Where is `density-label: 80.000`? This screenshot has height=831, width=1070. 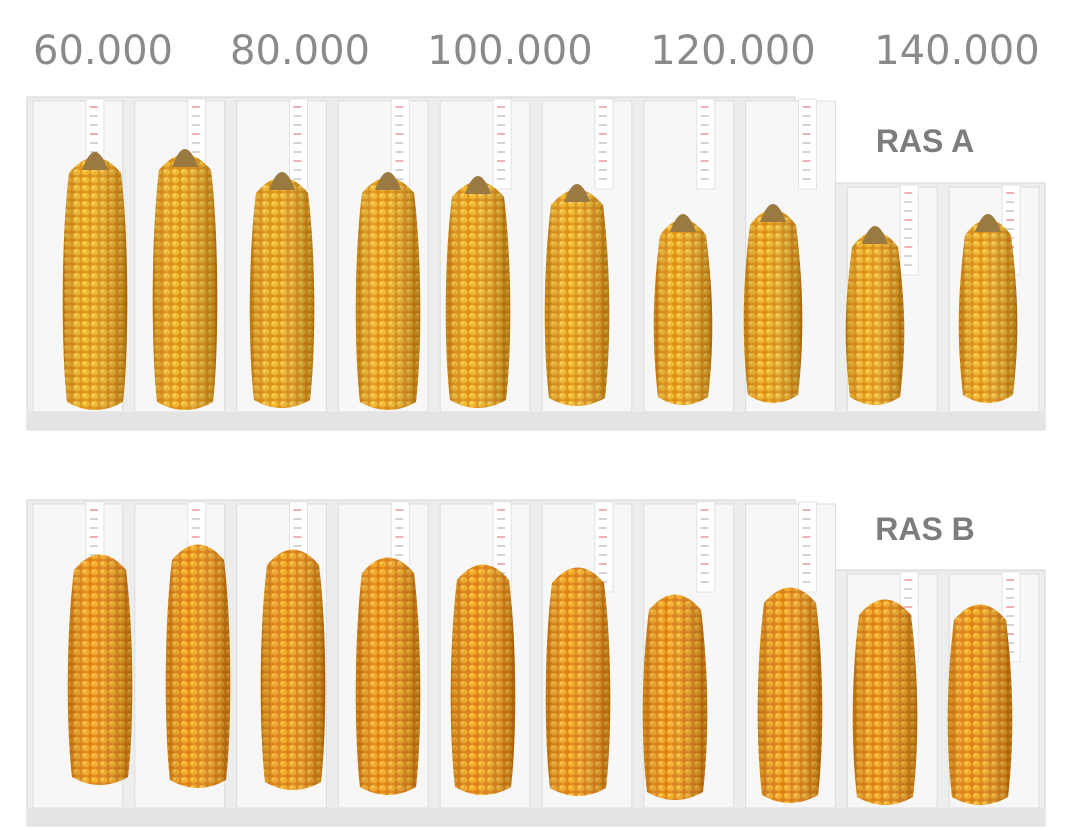
density-label: 80.000 is located at coordinates (300, 51).